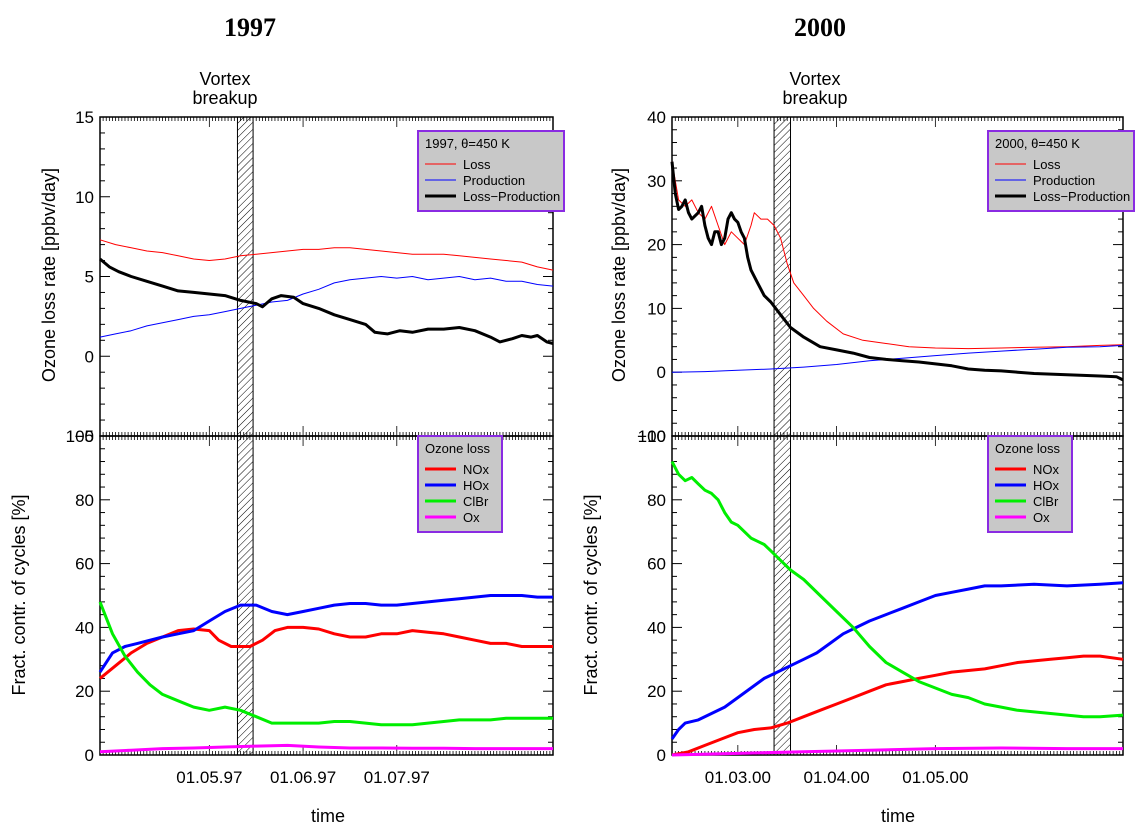 This screenshot has height=829, width=1136. I want to click on top-legend-title: 1997, θ=450 K, so click(467, 143).